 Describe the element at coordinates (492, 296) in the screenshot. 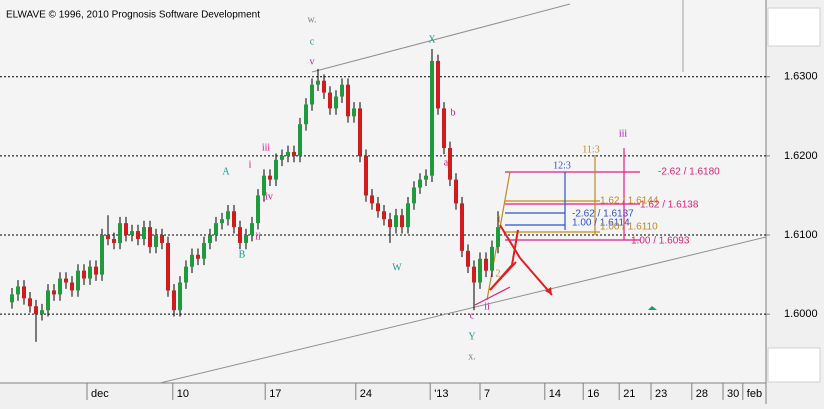

I see `wave-line` at that location.